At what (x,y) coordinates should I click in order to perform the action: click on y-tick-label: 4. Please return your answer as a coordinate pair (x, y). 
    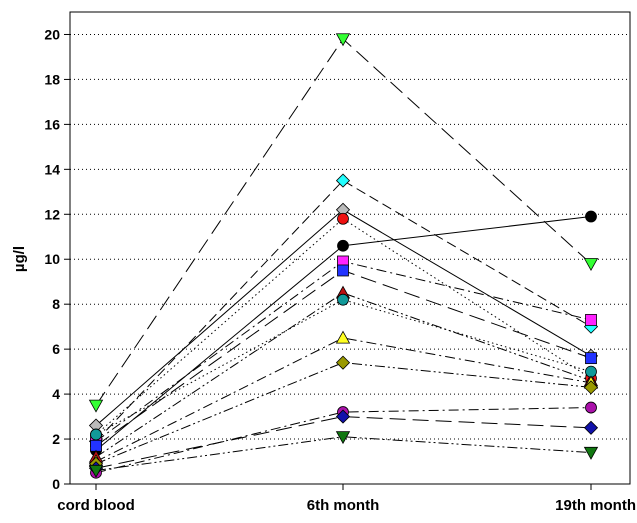
    Looking at the image, I should click on (56, 394).